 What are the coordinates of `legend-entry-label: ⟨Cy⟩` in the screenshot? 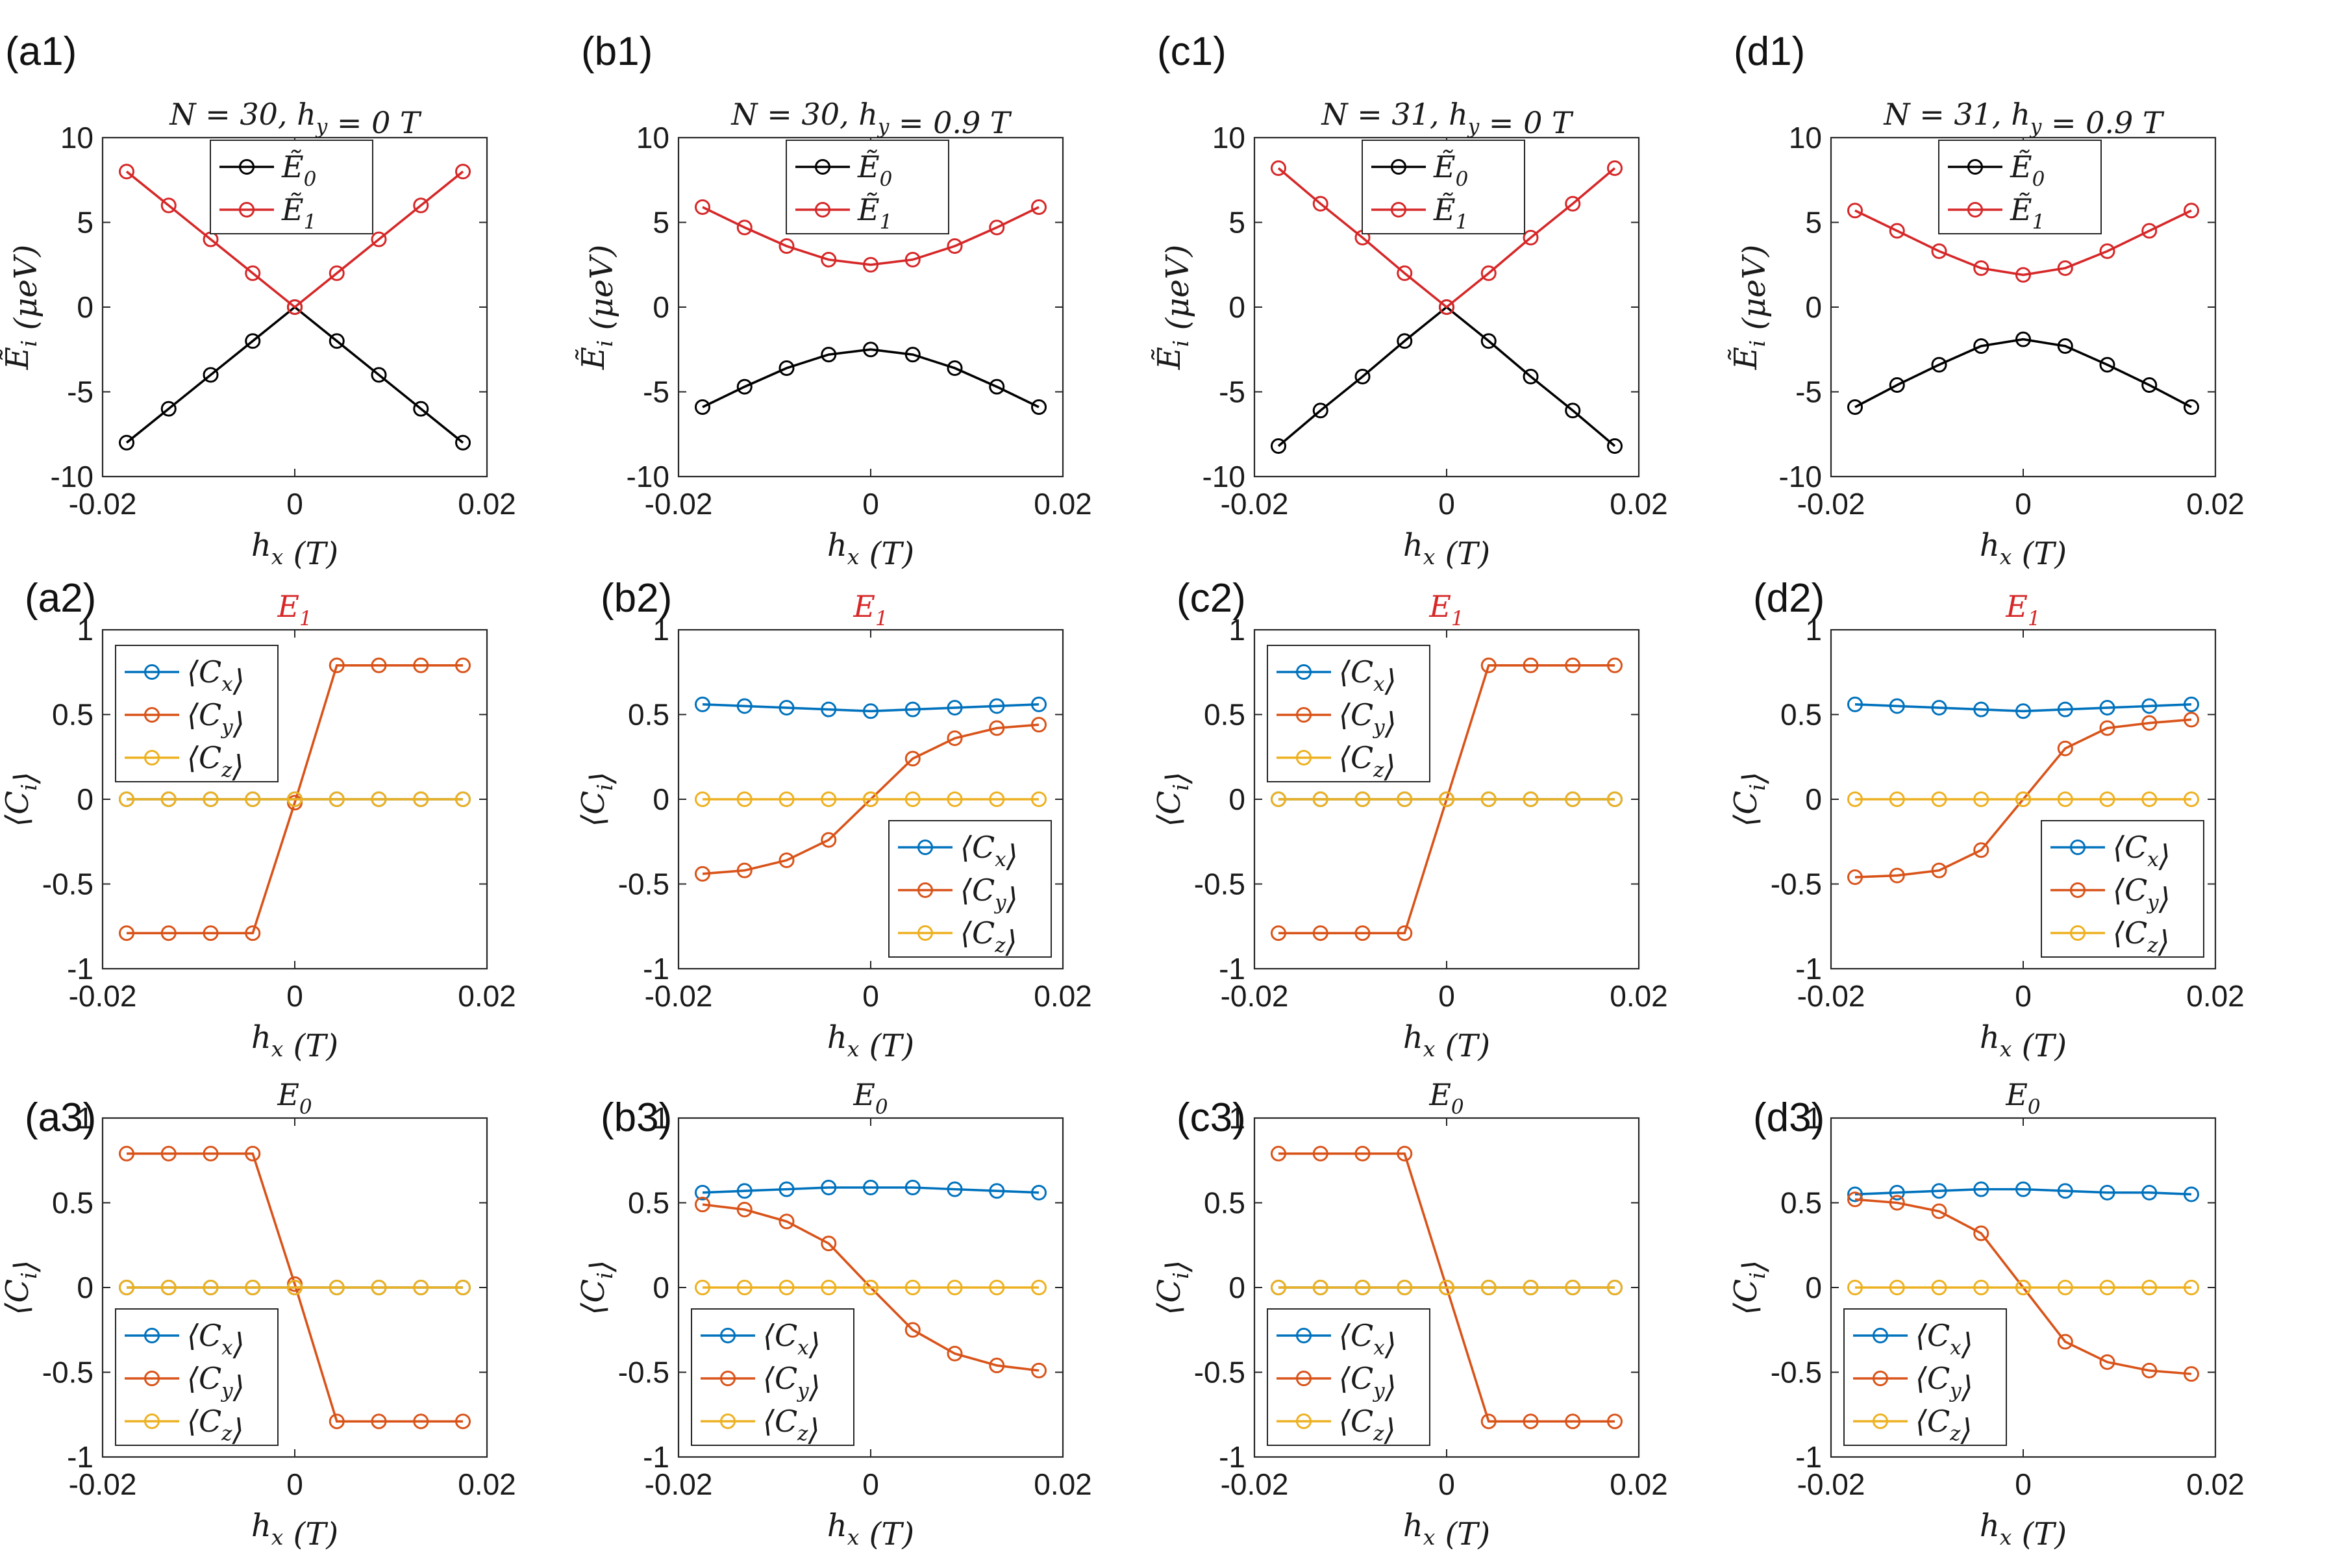 It's located at (1944, 1382).